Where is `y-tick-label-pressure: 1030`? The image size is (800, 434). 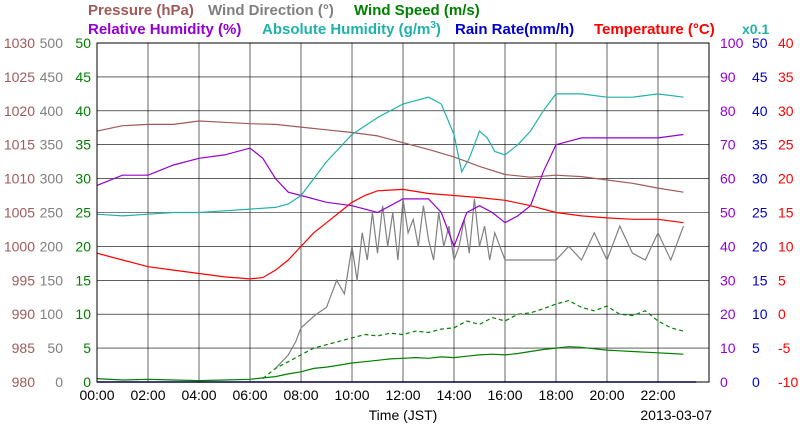 y-tick-label-pressure: 1030 is located at coordinates (19, 43).